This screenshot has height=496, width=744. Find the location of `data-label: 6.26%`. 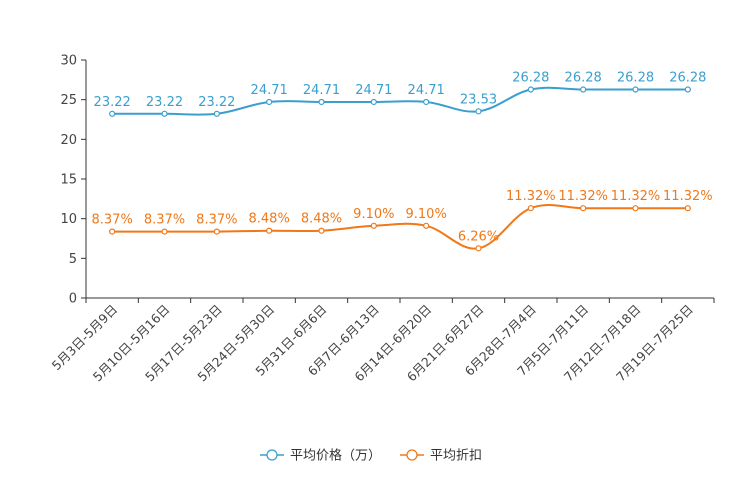

data-label: 6.26% is located at coordinates (478, 236).